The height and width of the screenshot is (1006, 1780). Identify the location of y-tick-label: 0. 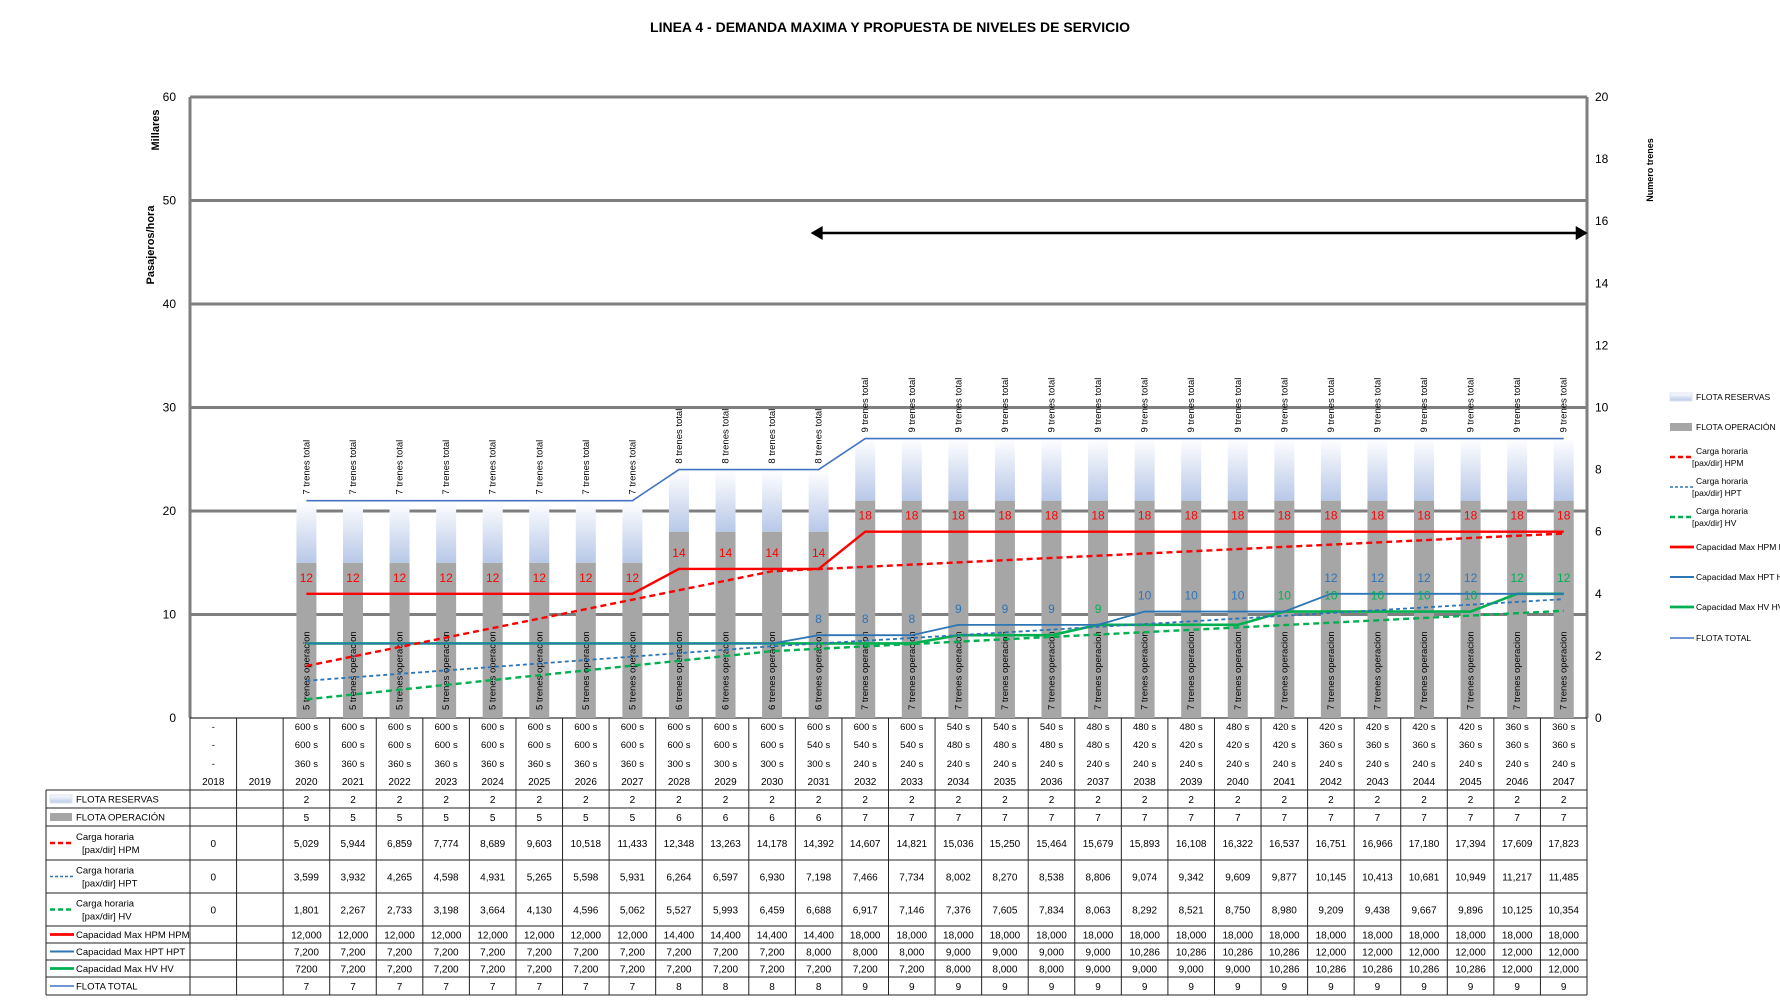
(172, 718).